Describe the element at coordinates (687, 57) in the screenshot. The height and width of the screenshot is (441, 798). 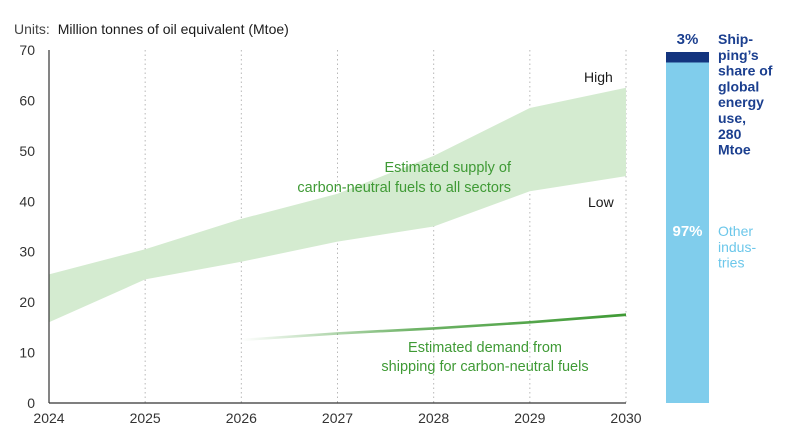
I see `shipping-segment` at that location.